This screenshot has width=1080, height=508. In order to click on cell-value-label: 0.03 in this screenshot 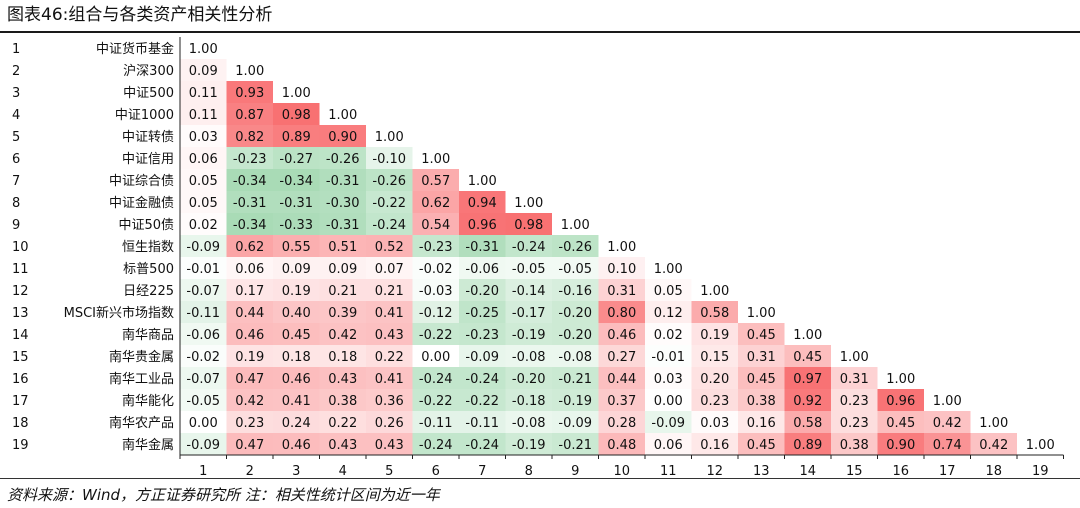, I will do `click(668, 379)`.